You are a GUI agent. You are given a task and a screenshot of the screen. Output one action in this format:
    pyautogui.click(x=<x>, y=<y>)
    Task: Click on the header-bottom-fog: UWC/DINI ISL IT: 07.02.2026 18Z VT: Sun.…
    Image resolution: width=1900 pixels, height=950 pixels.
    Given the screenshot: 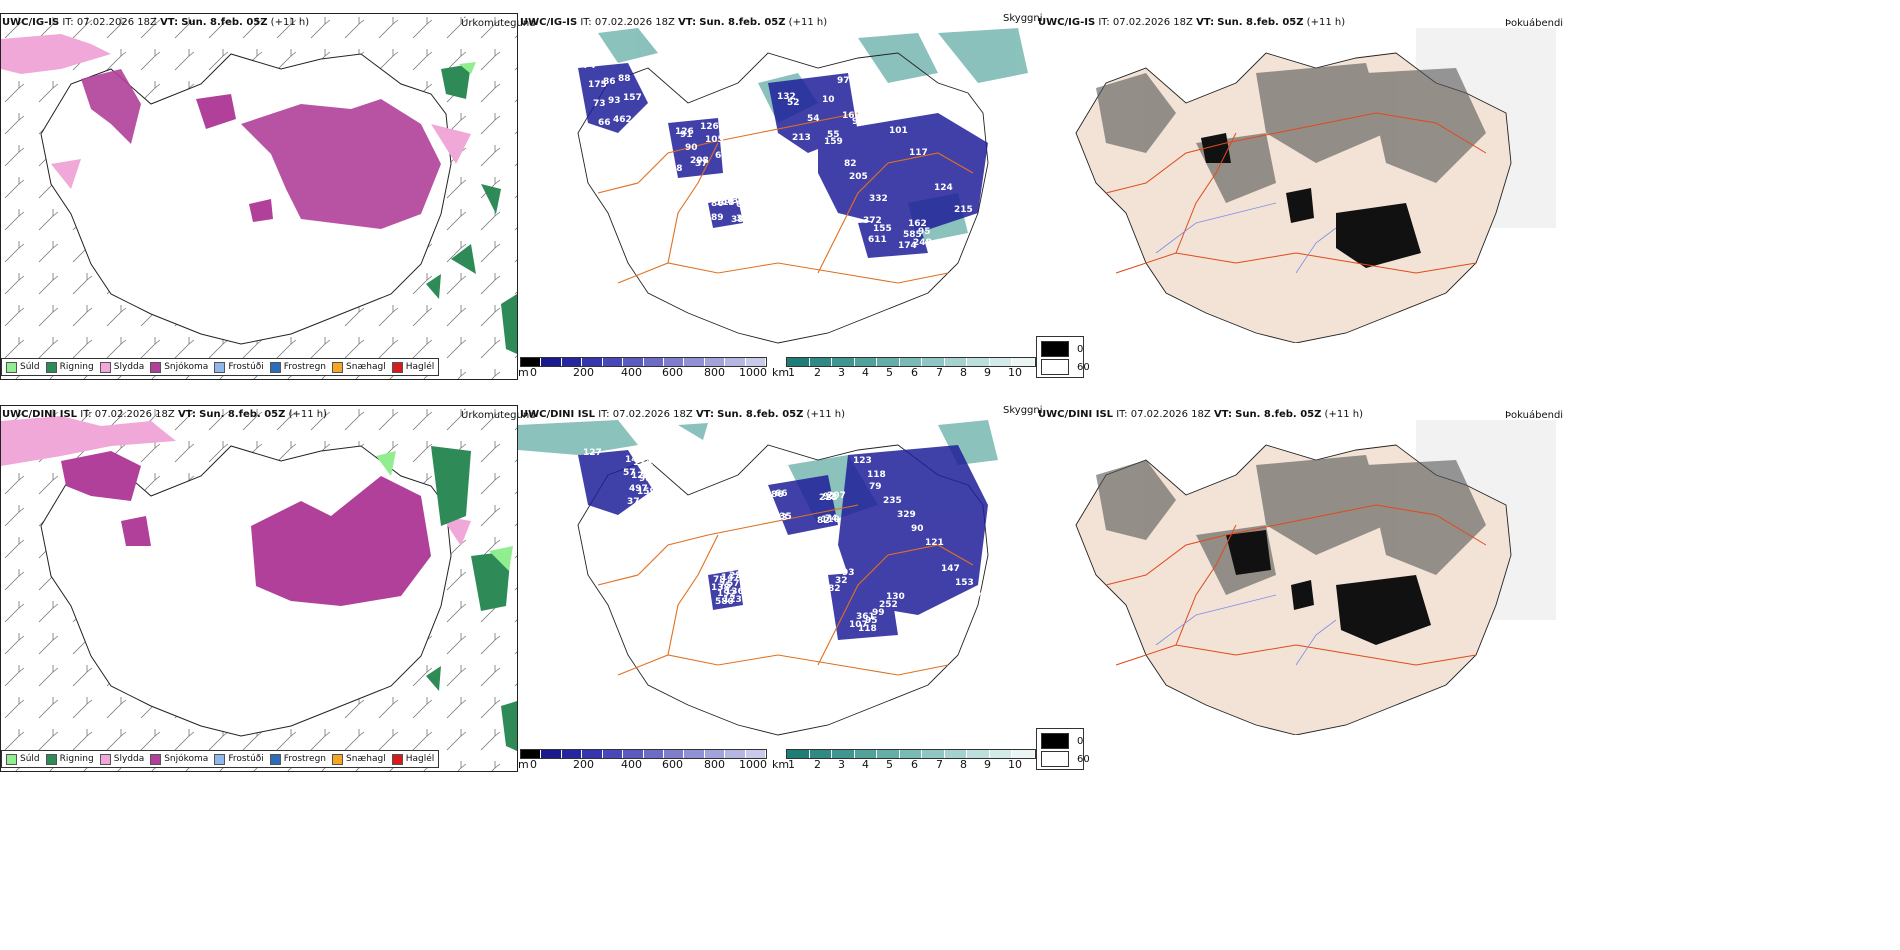 What is the action you would take?
    pyautogui.click(x=1200, y=414)
    